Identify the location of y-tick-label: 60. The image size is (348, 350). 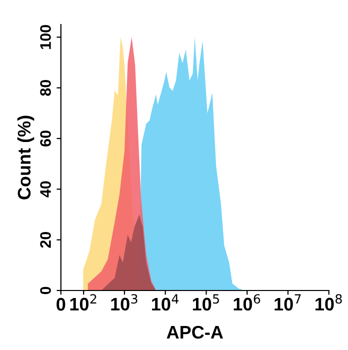
(45, 138).